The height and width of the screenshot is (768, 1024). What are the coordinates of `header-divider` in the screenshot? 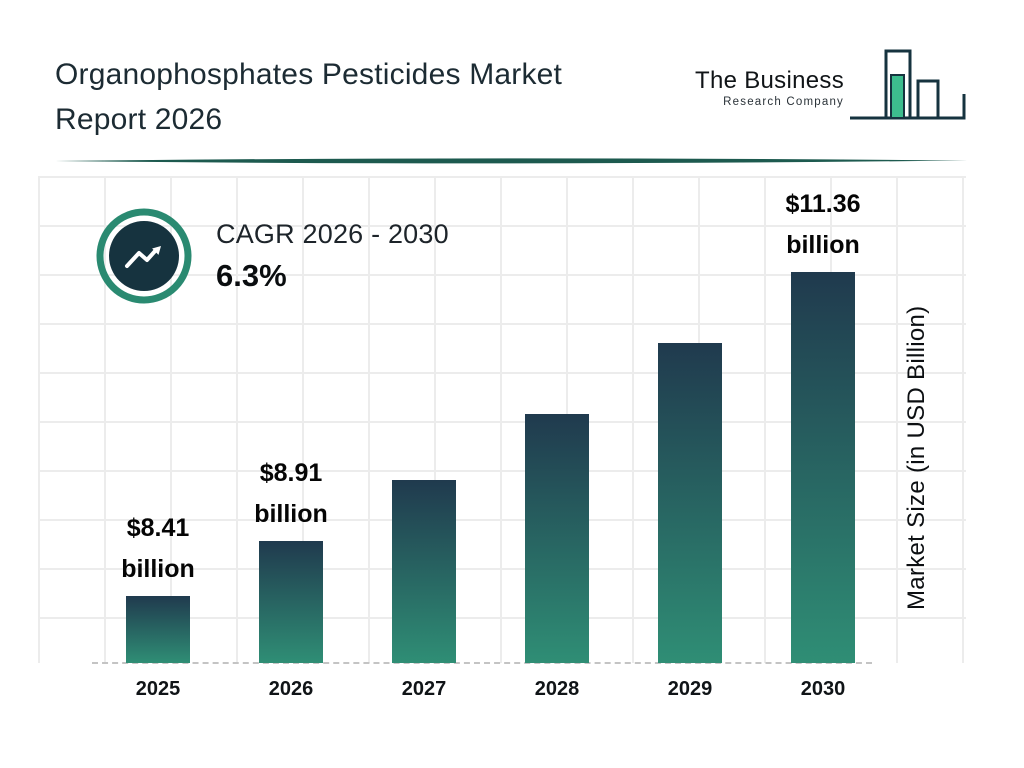 It's located at (511, 161).